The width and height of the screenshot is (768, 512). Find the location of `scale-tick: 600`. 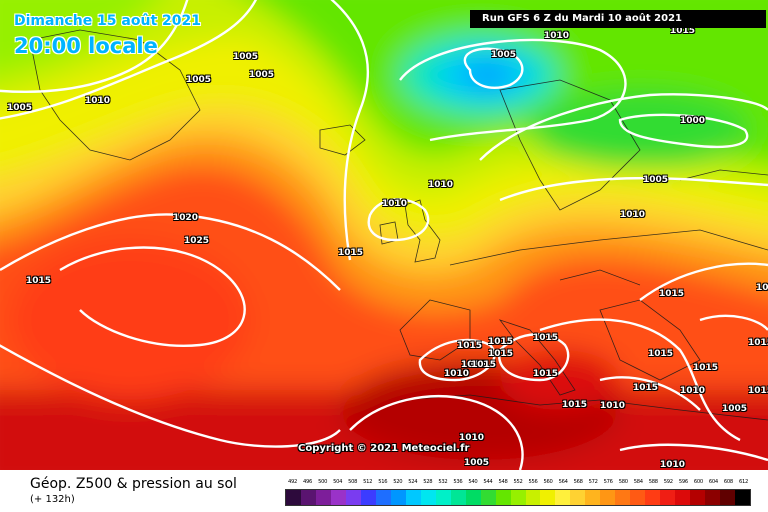

scale-tick: 600 is located at coordinates (698, 482).